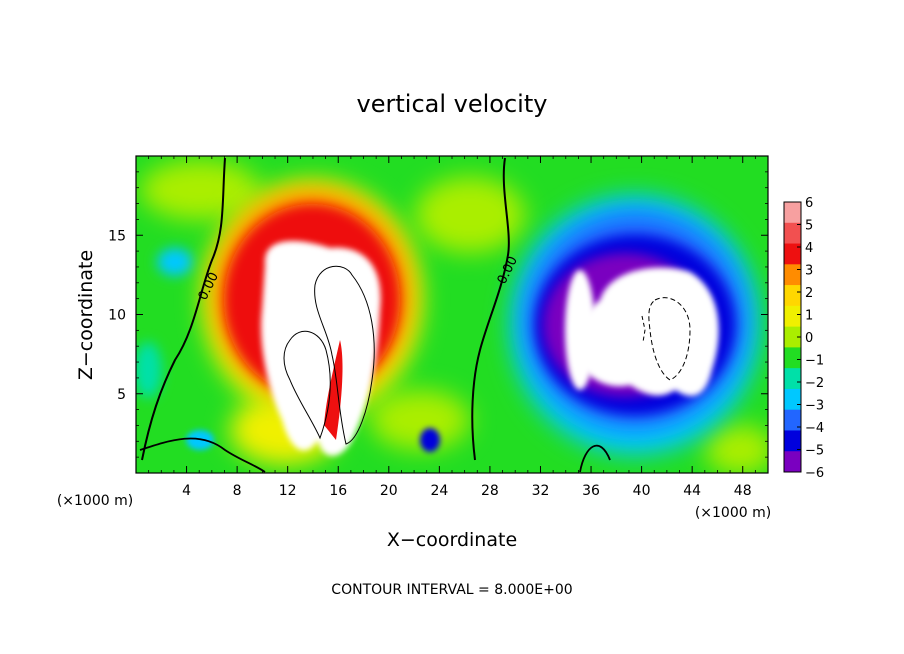 The height and width of the screenshot is (654, 904). I want to click on x-tick-label: 48, so click(743, 491).